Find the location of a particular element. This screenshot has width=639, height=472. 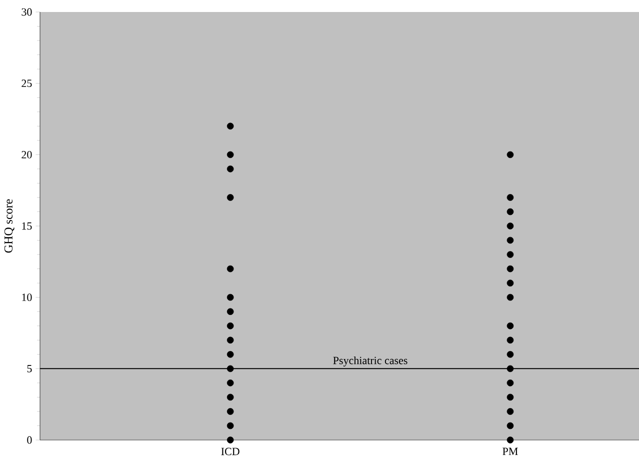

y-tick-label: 30 is located at coordinates (27, 12).